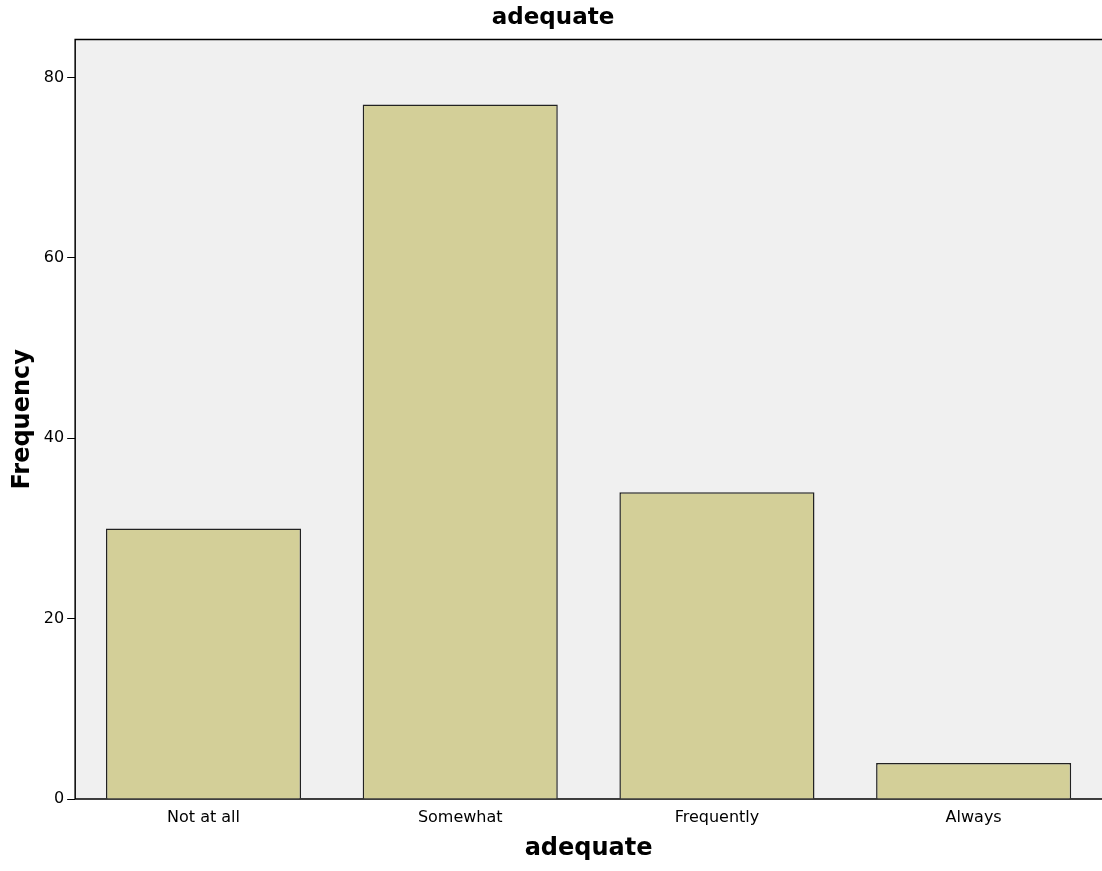  I want to click on y-tick-label: 0, so click(59, 798).